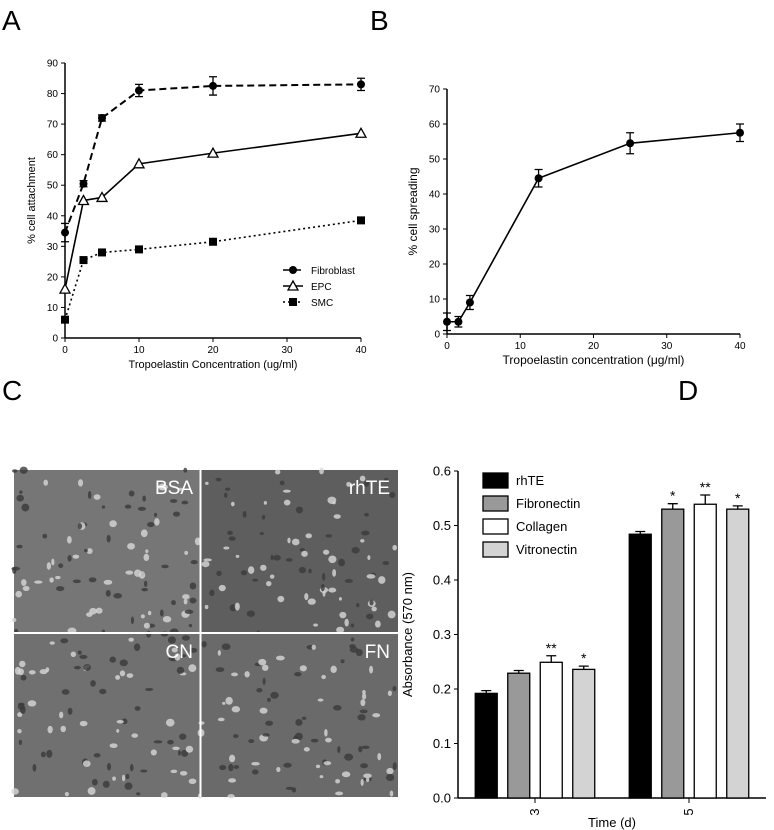 This screenshot has width=774, height=830. I want to click on significance-label: *, so click(738, 498).